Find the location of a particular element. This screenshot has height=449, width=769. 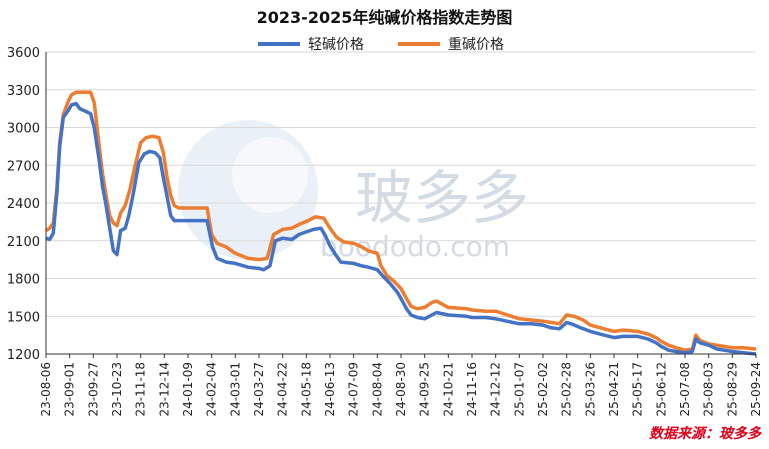

x-tick-label: 24-01-09 is located at coordinates (188, 389).